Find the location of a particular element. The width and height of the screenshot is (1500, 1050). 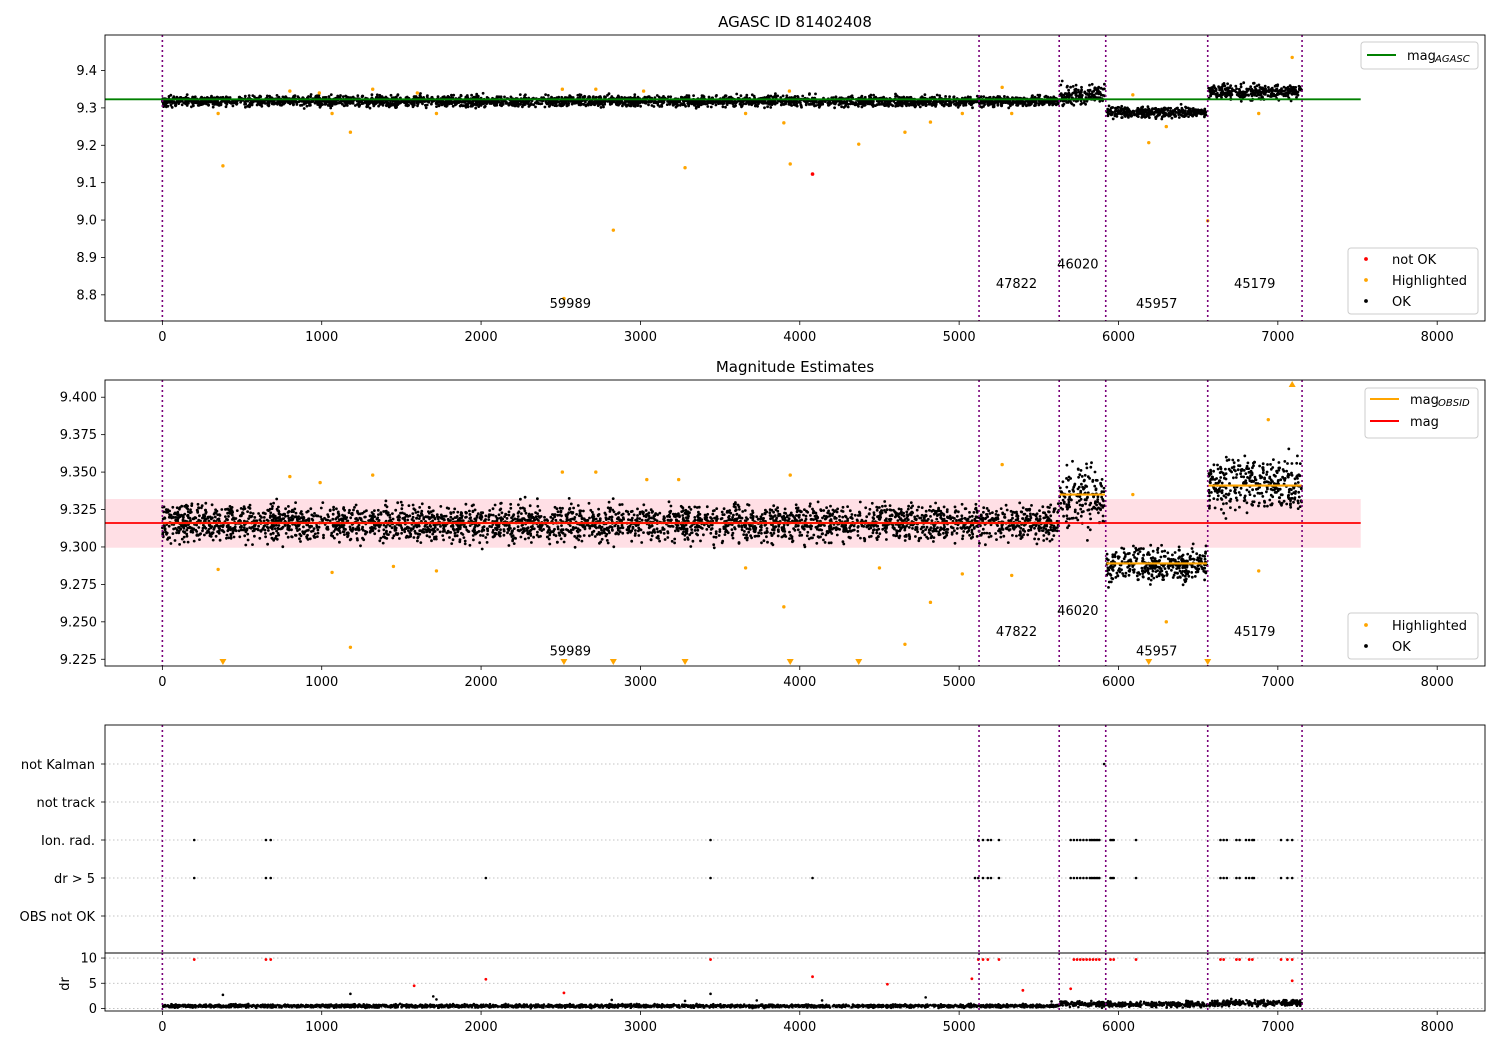

legend-box is located at coordinates (1419, 55).